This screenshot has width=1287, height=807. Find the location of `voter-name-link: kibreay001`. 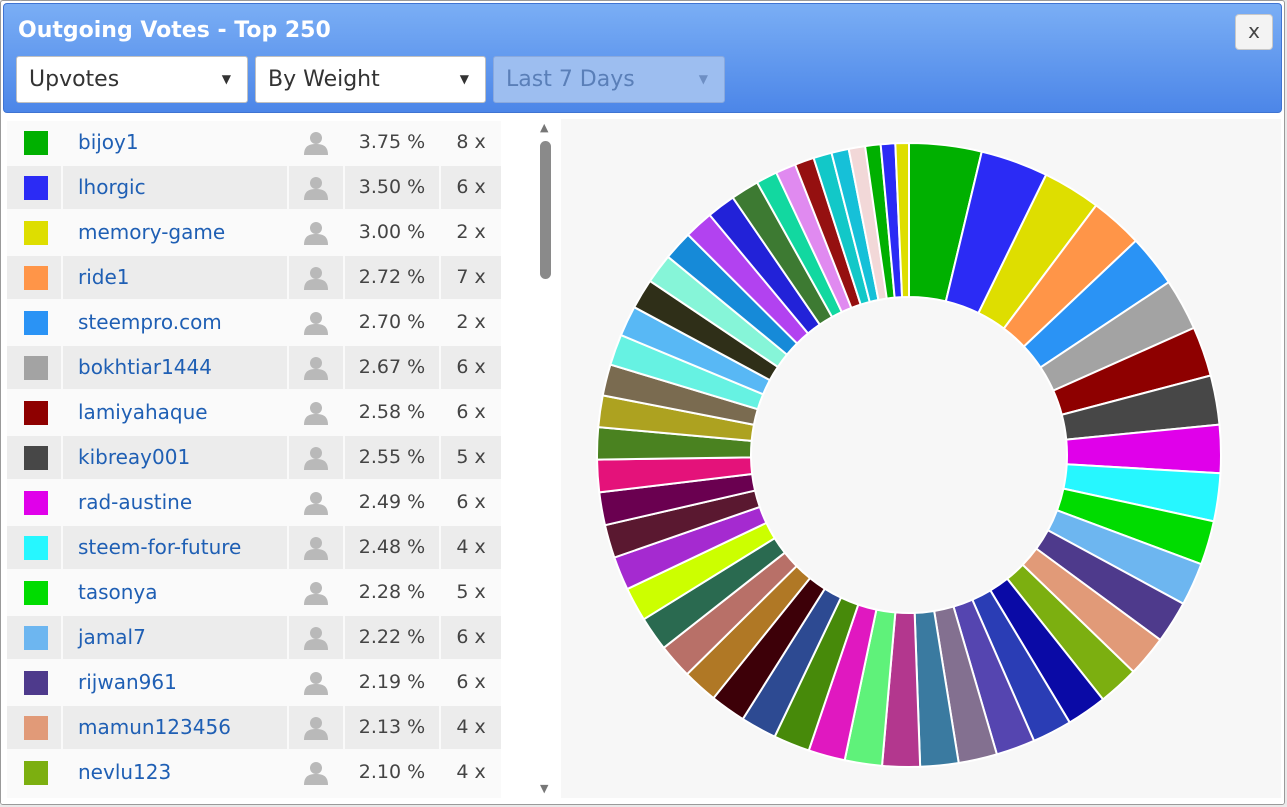

voter-name-link: kibreay001 is located at coordinates (175, 457).